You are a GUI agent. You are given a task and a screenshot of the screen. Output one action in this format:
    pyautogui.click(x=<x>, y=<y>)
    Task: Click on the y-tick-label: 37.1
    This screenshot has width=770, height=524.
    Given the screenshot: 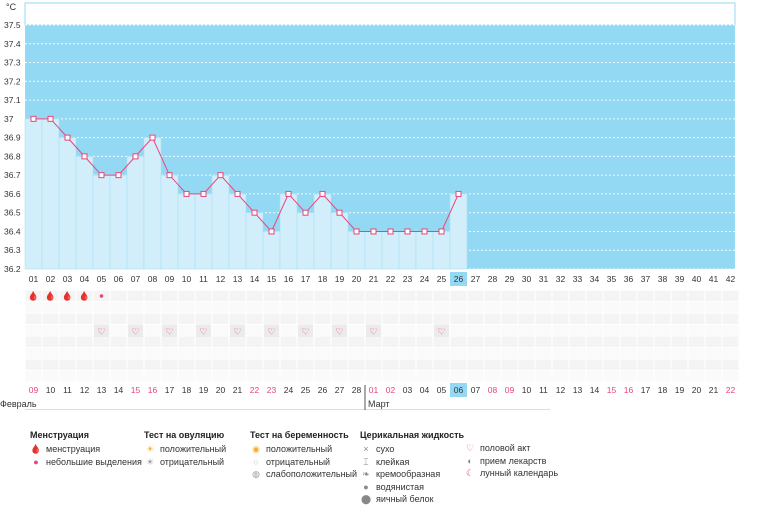 What is the action you would take?
    pyautogui.click(x=12, y=100)
    